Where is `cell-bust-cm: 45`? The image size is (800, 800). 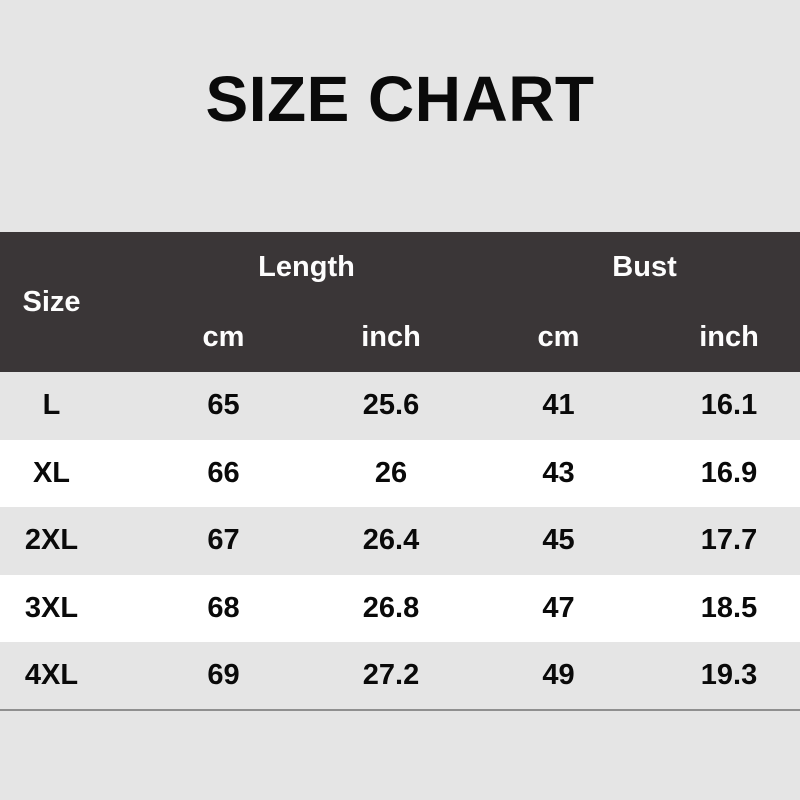 cell-bust-cm: 45 is located at coordinates (558, 540).